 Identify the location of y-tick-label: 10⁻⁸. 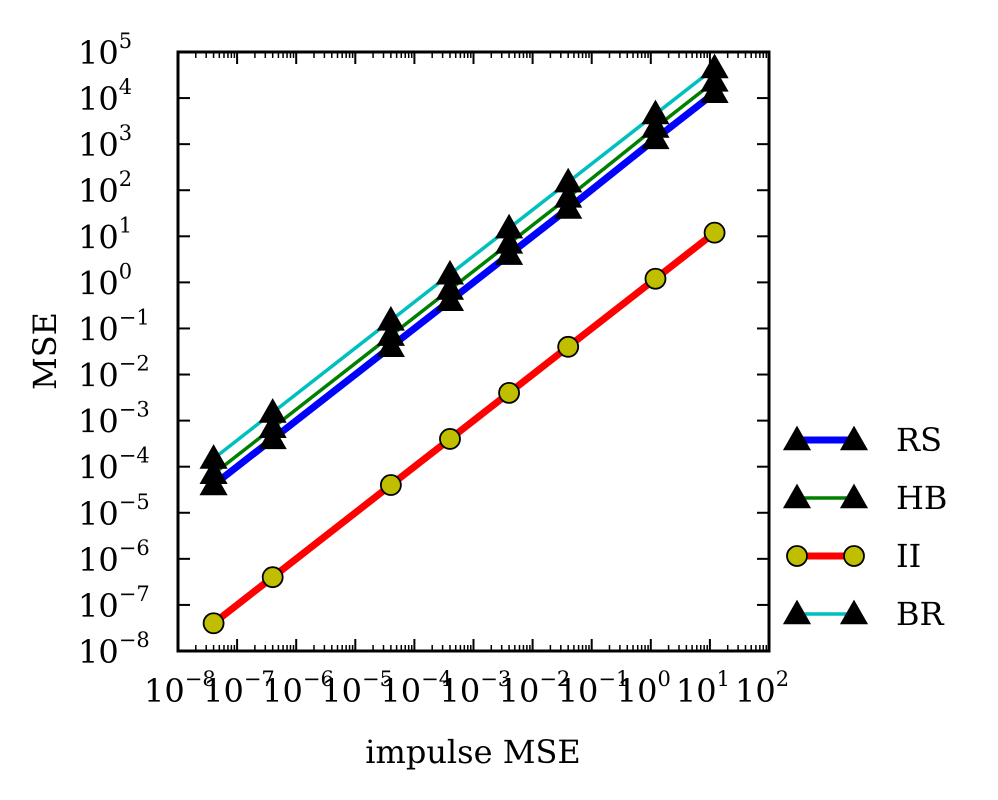
(114, 649).